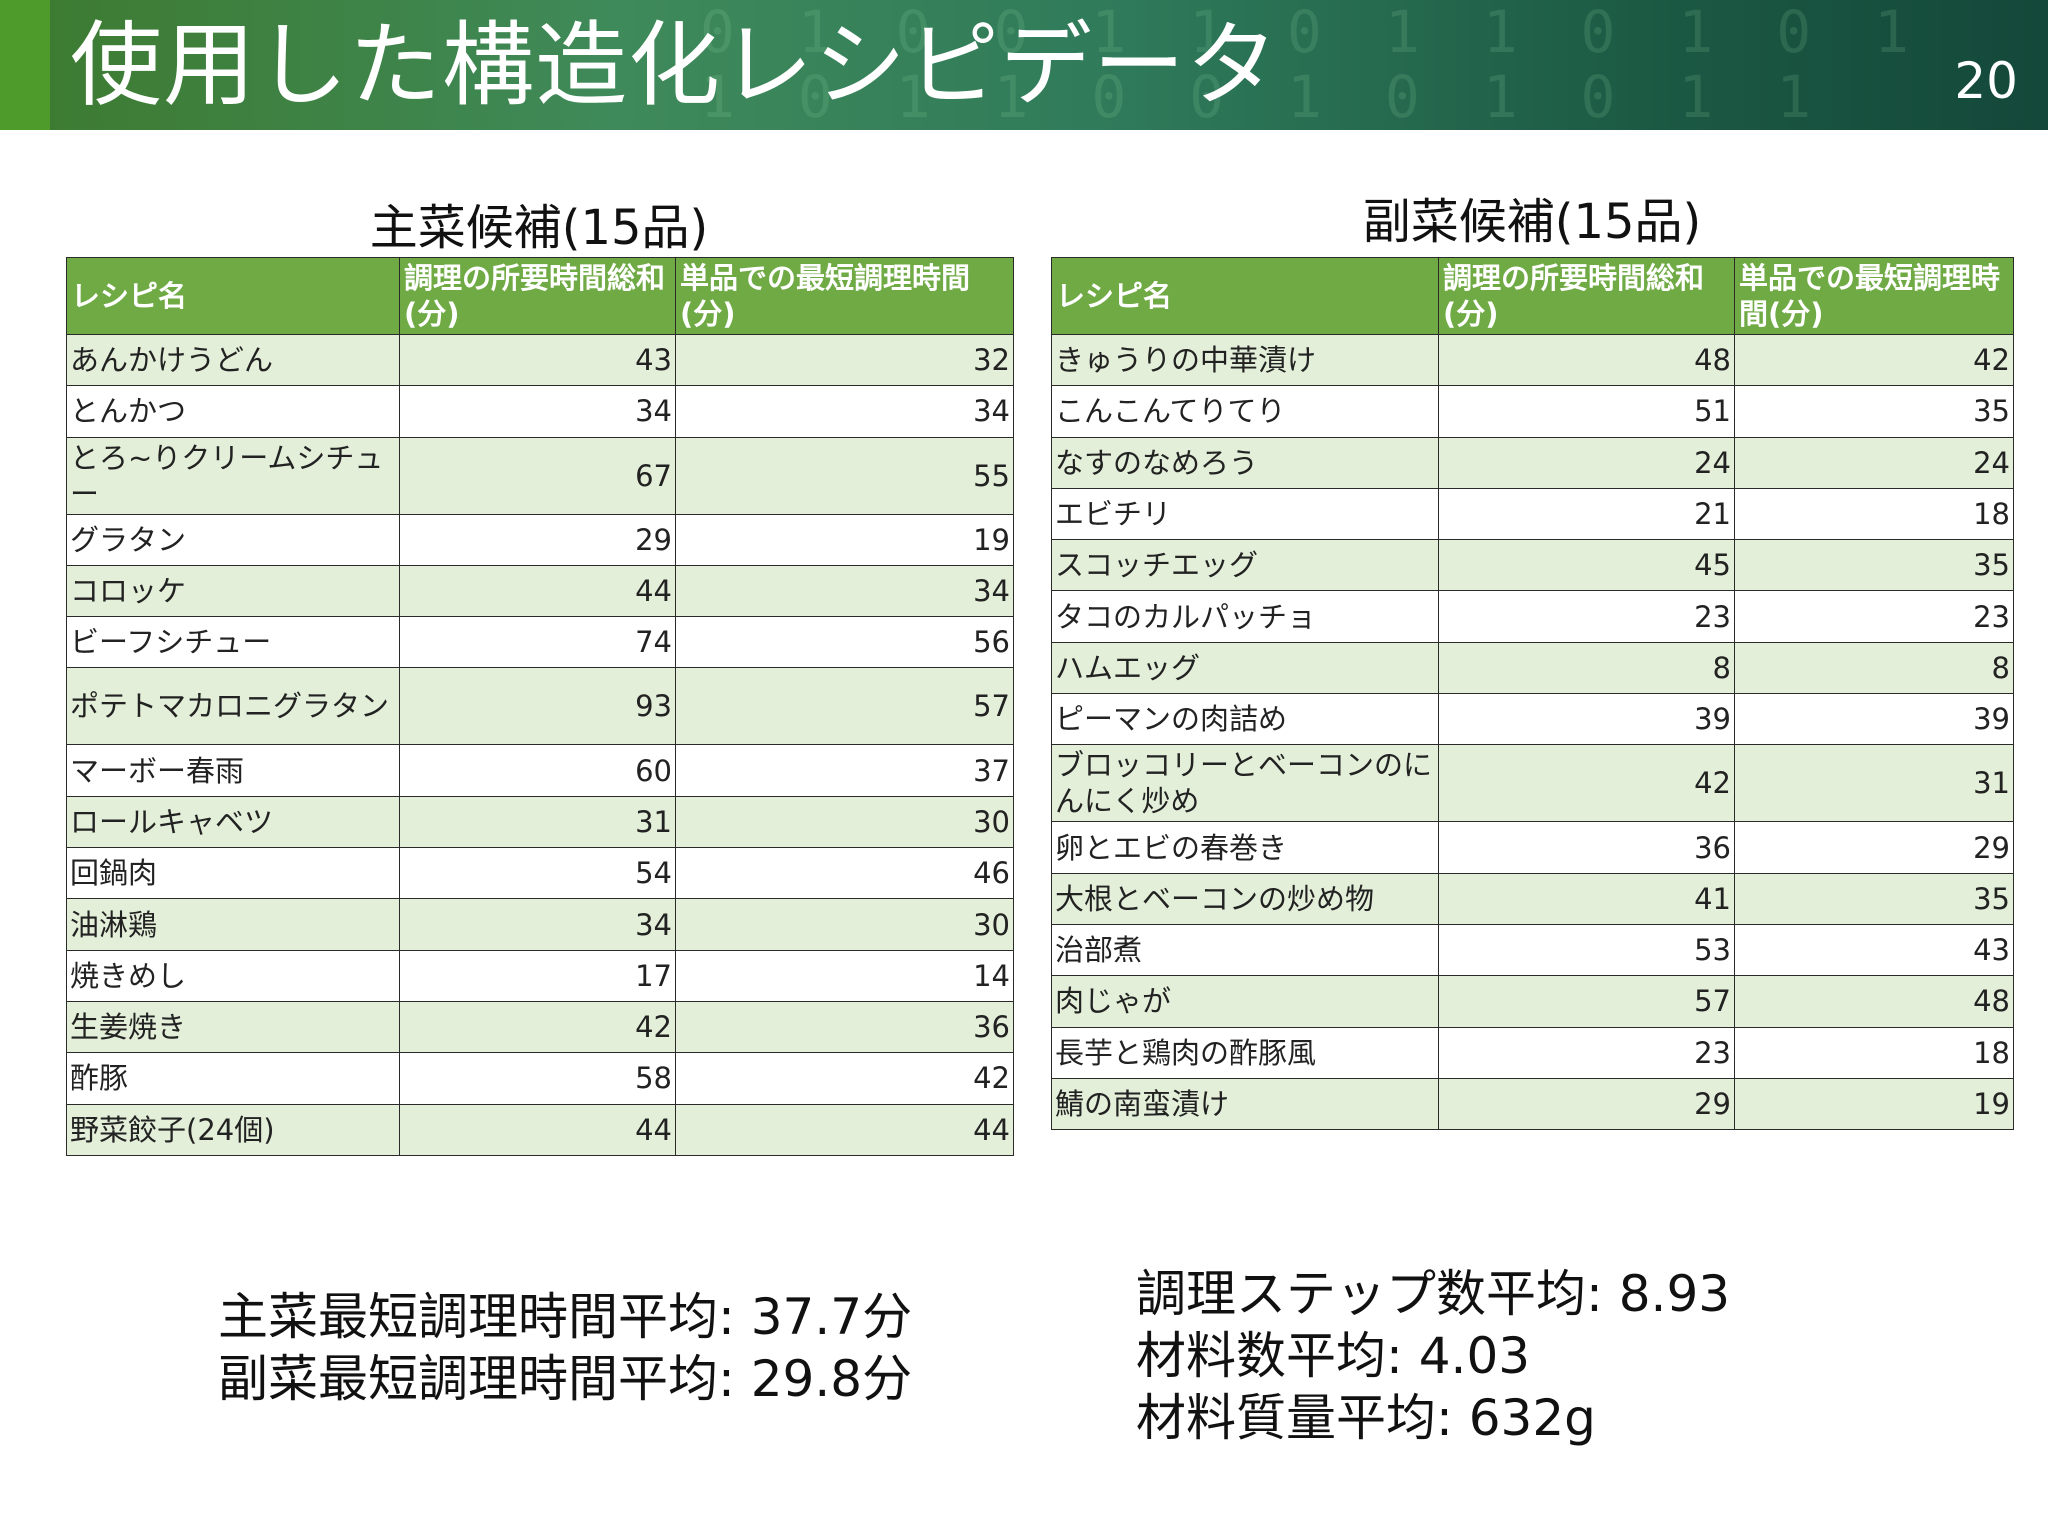 Image resolution: width=2048 pixels, height=1536 pixels. What do you see at coordinates (540, 975) in the screenshot?
I see `table-row: 焼きめし 17 14` at bounding box center [540, 975].